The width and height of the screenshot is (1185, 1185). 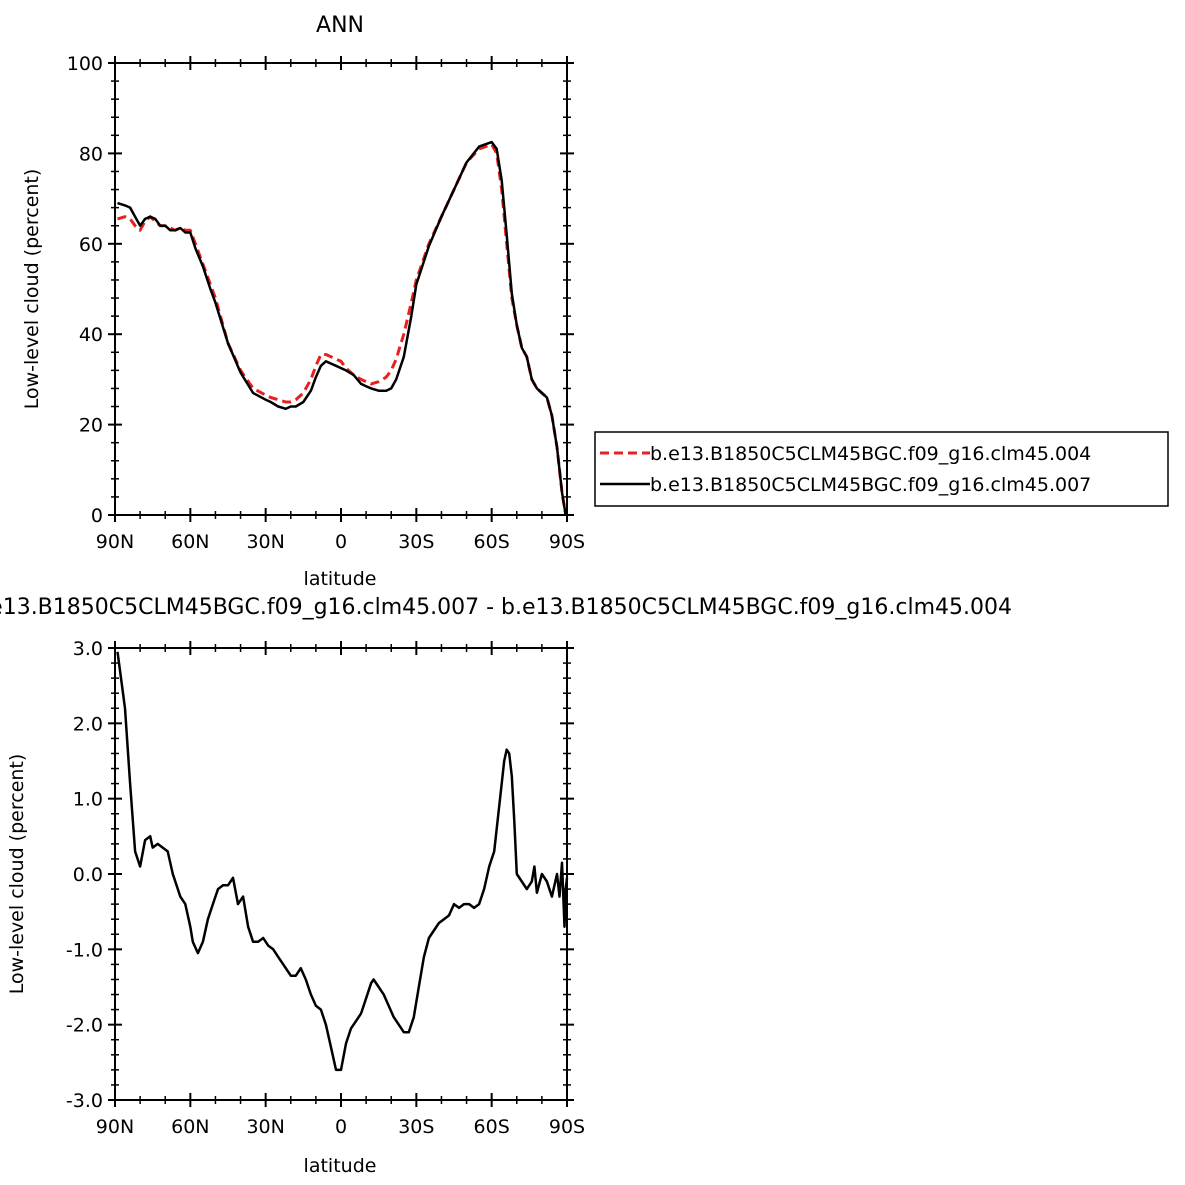 What do you see at coordinates (85, 64) in the screenshot?
I see `top-ytick-label: 100` at bounding box center [85, 64].